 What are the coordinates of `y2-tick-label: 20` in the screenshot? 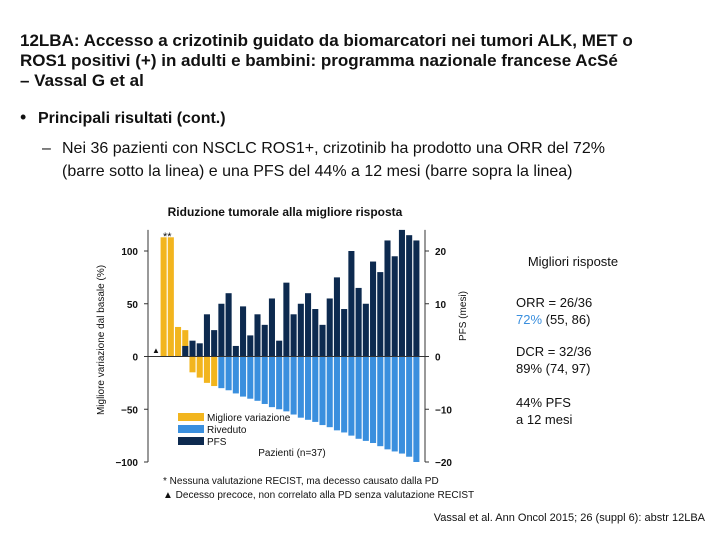 It's located at (441, 252).